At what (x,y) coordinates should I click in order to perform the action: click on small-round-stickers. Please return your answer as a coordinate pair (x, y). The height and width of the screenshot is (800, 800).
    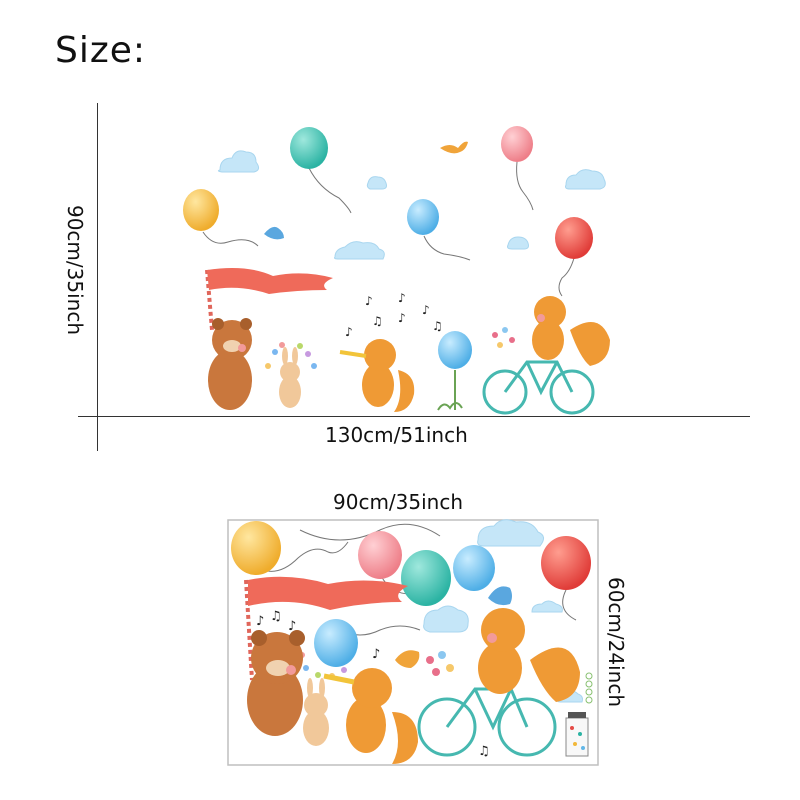
    Looking at the image, I should click on (589, 688).